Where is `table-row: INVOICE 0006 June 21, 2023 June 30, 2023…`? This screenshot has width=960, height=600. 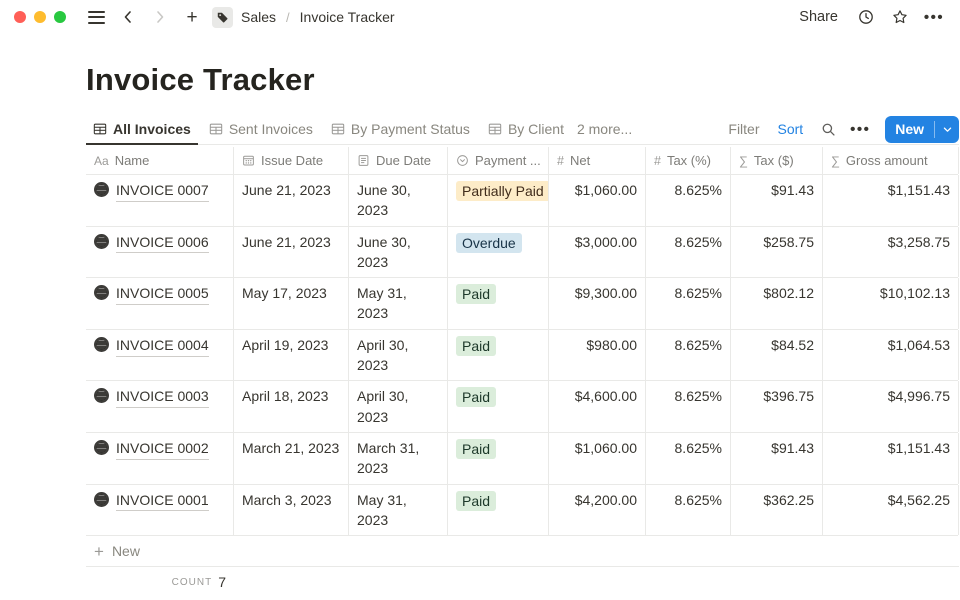 table-row: INVOICE 0006 June 21, 2023 June 30, 2023… is located at coordinates (522, 252).